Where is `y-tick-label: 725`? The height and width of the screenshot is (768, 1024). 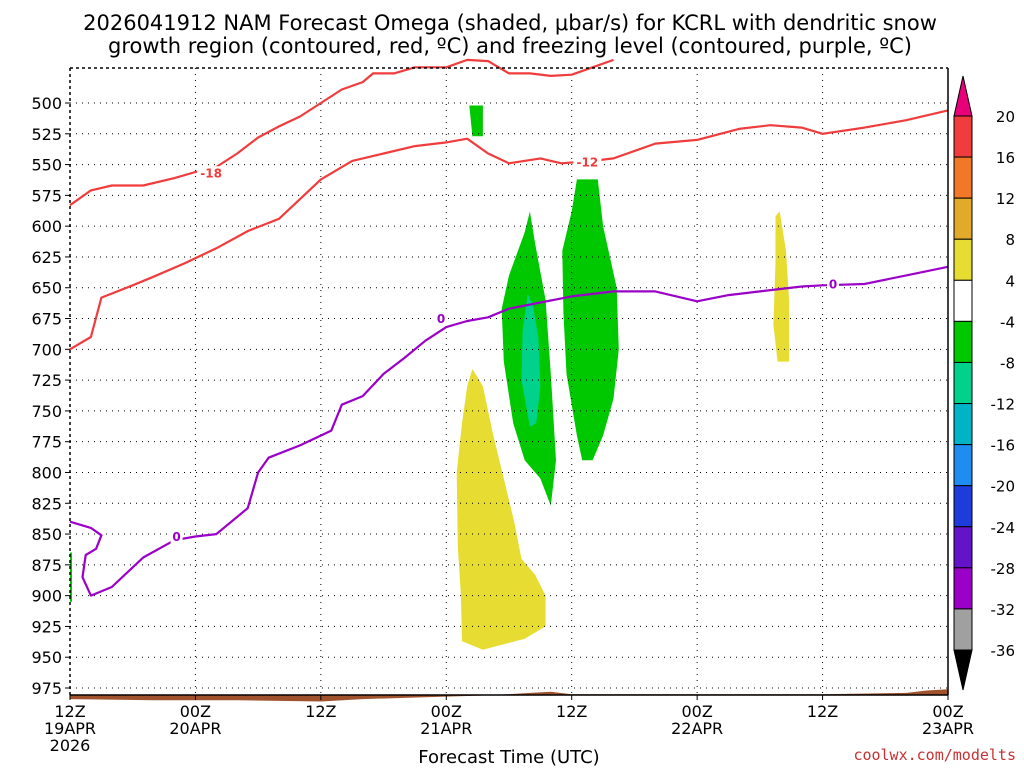 y-tick-label: 725 is located at coordinates (46, 380).